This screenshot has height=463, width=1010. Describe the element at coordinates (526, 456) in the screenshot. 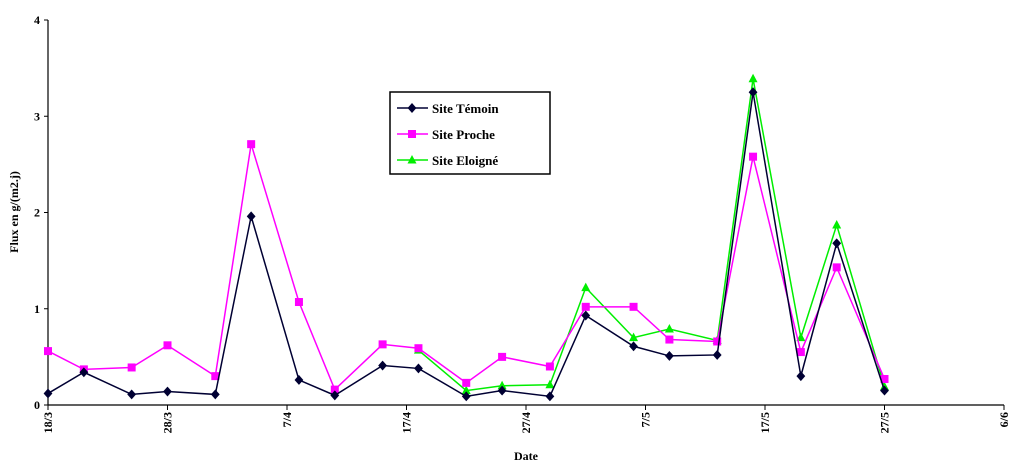

I see `x-axis-title: Date` at that location.